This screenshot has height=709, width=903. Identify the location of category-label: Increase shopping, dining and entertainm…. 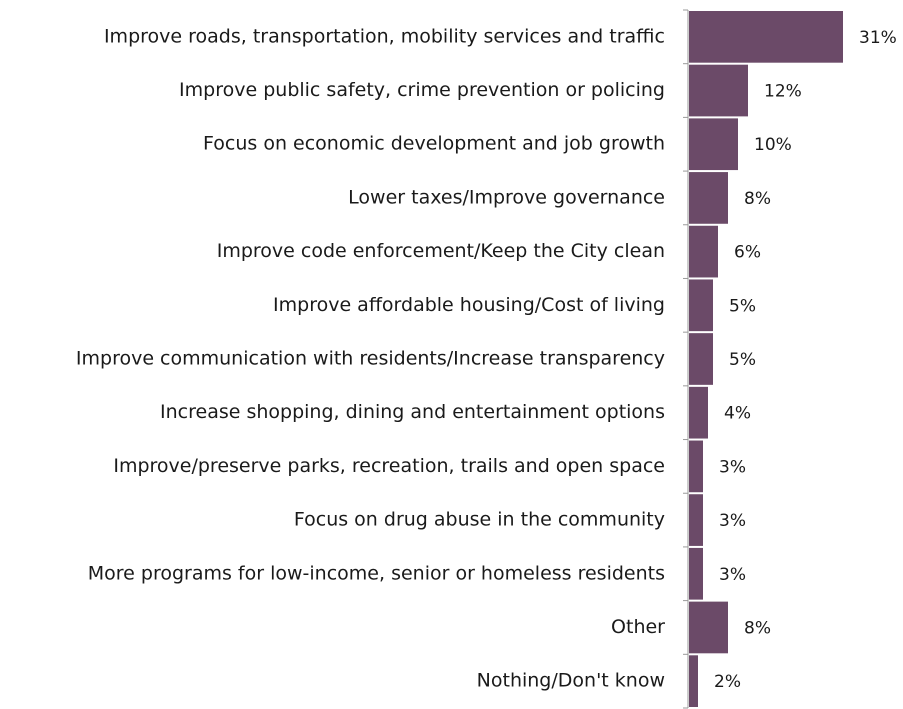
(412, 412).